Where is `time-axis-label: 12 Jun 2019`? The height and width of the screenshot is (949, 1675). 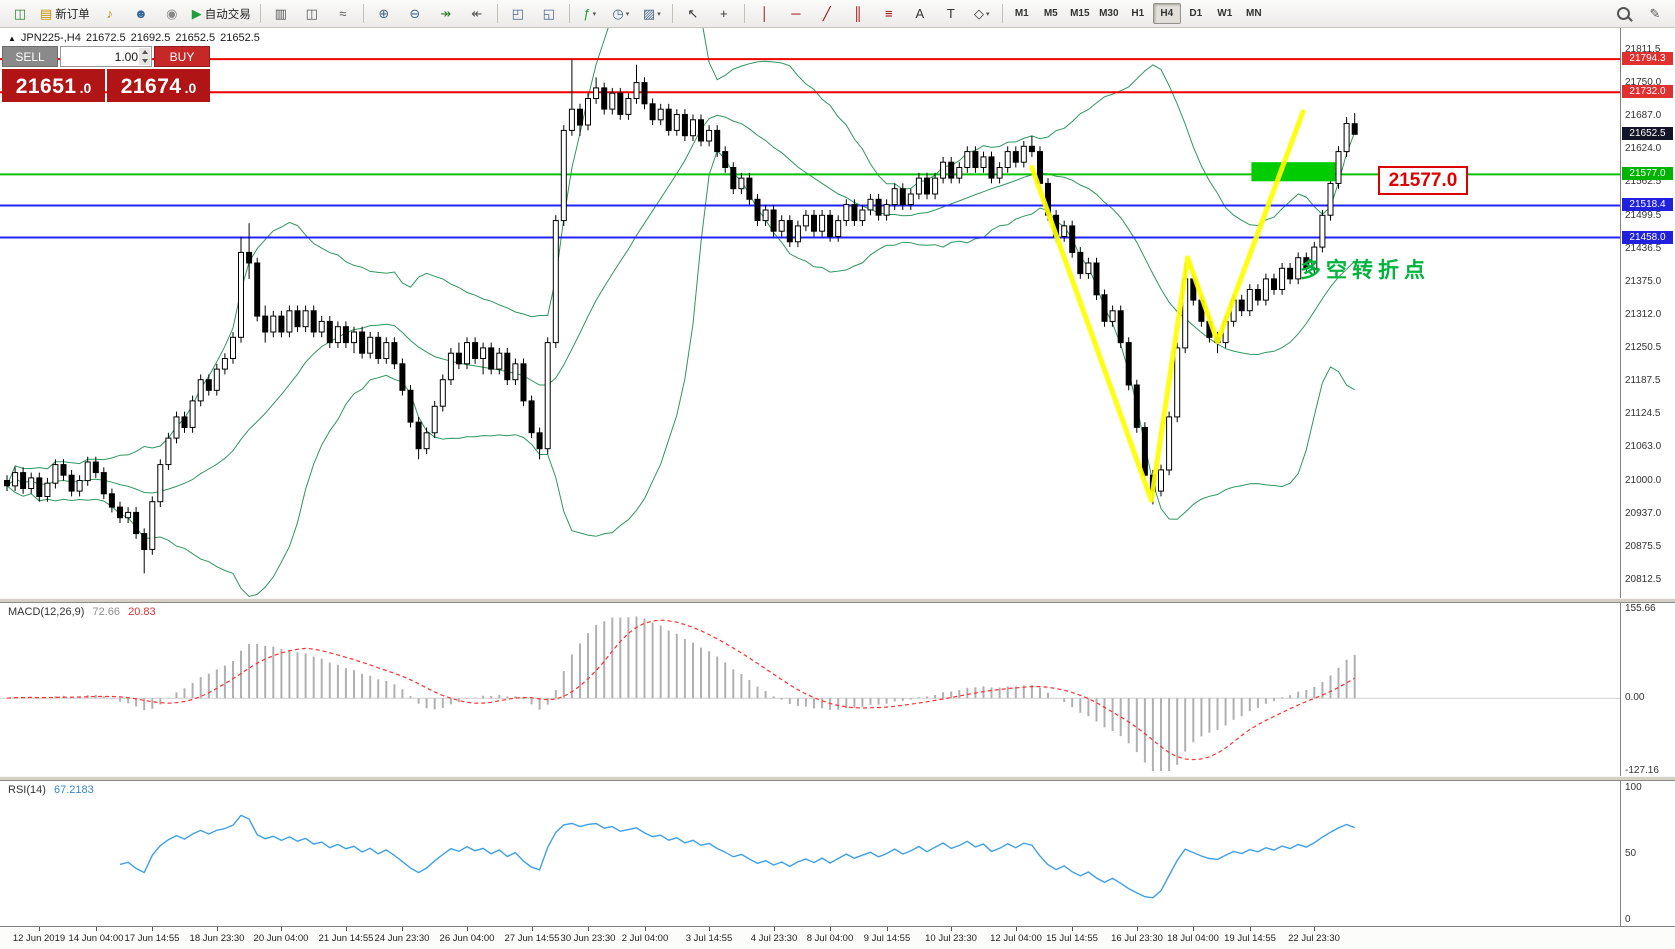 time-axis-label: 12 Jun 2019 is located at coordinates (39, 938).